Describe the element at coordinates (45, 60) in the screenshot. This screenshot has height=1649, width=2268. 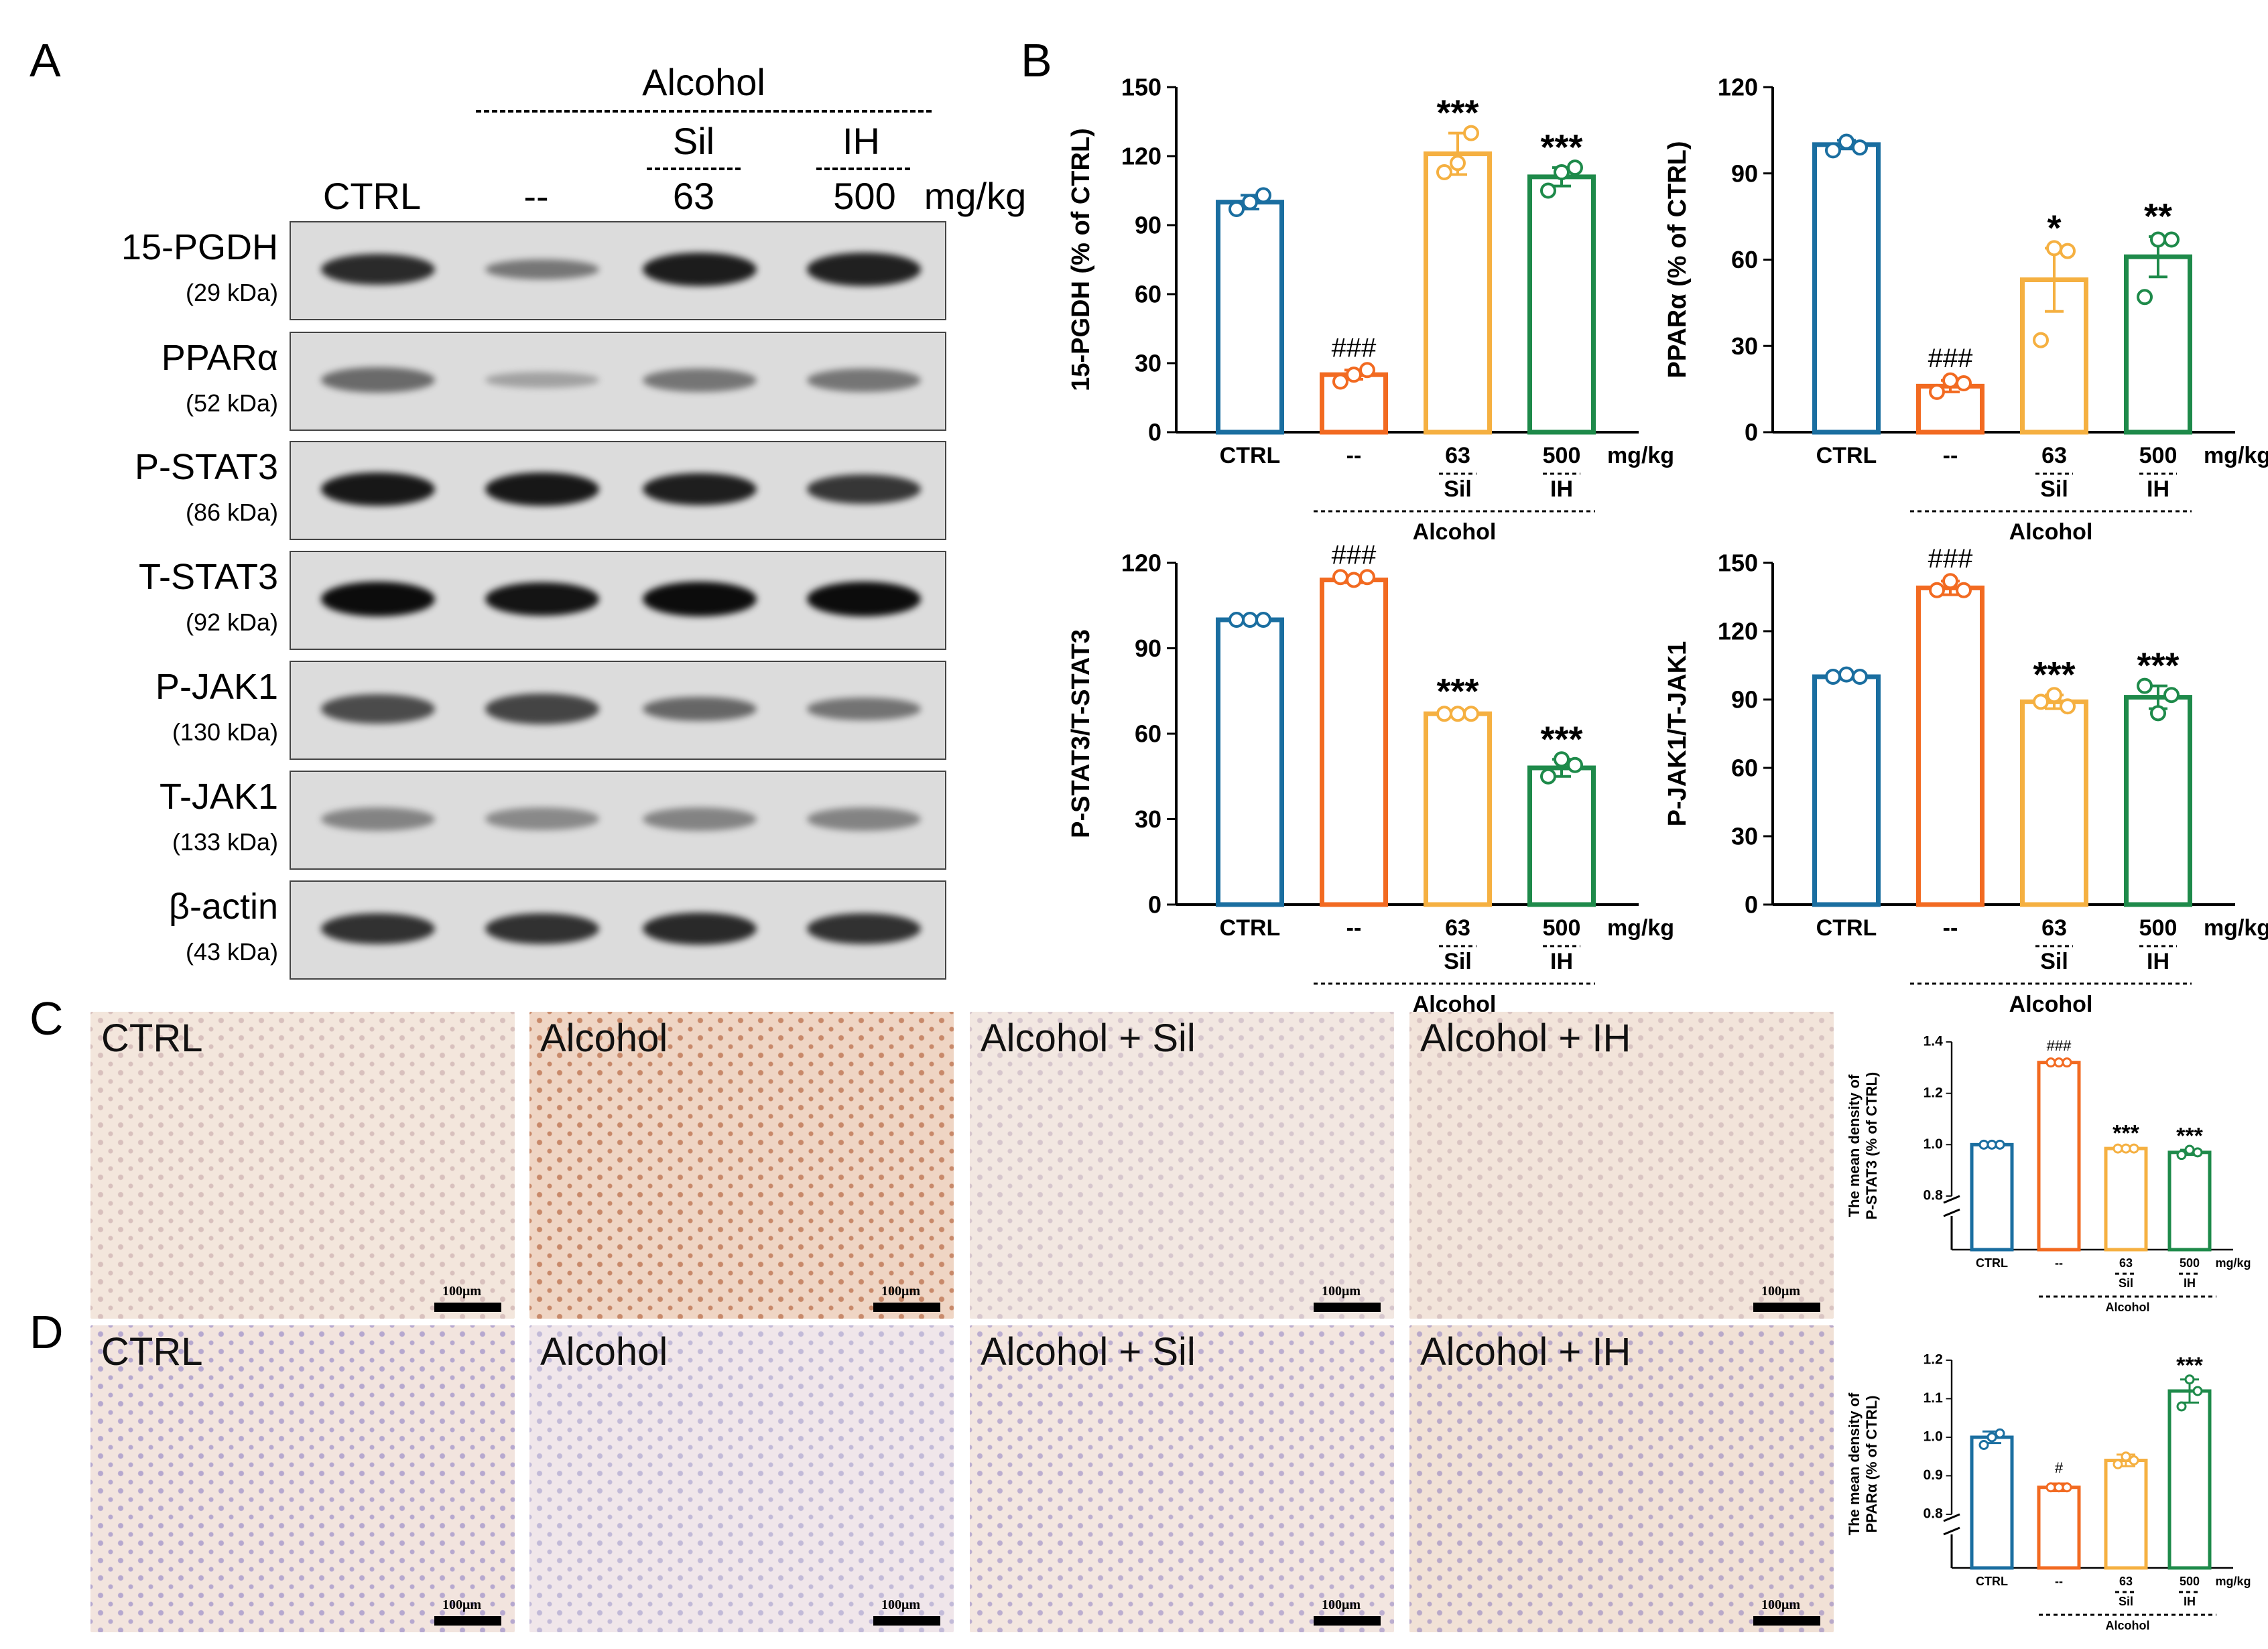
I see `panel-label-a: A` at that location.